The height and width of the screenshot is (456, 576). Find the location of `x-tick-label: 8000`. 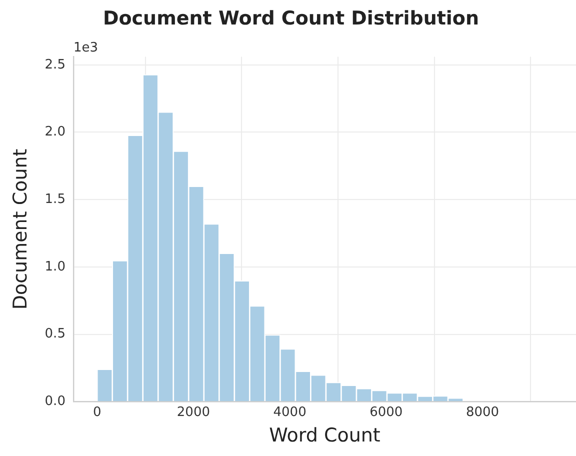

x-tick-label: 8000 is located at coordinates (483, 412).